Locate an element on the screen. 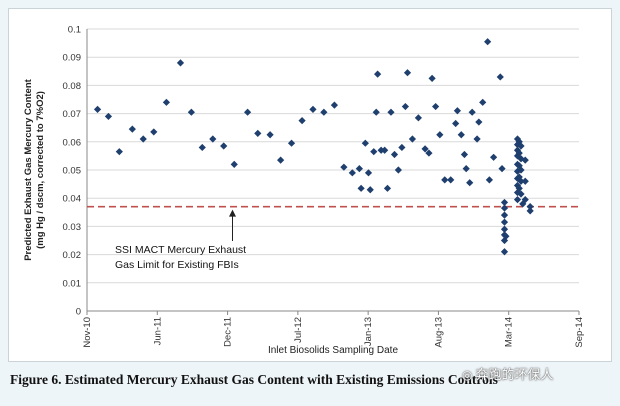  watermark-text: 奔跑的环保人 is located at coordinates (514, 375).